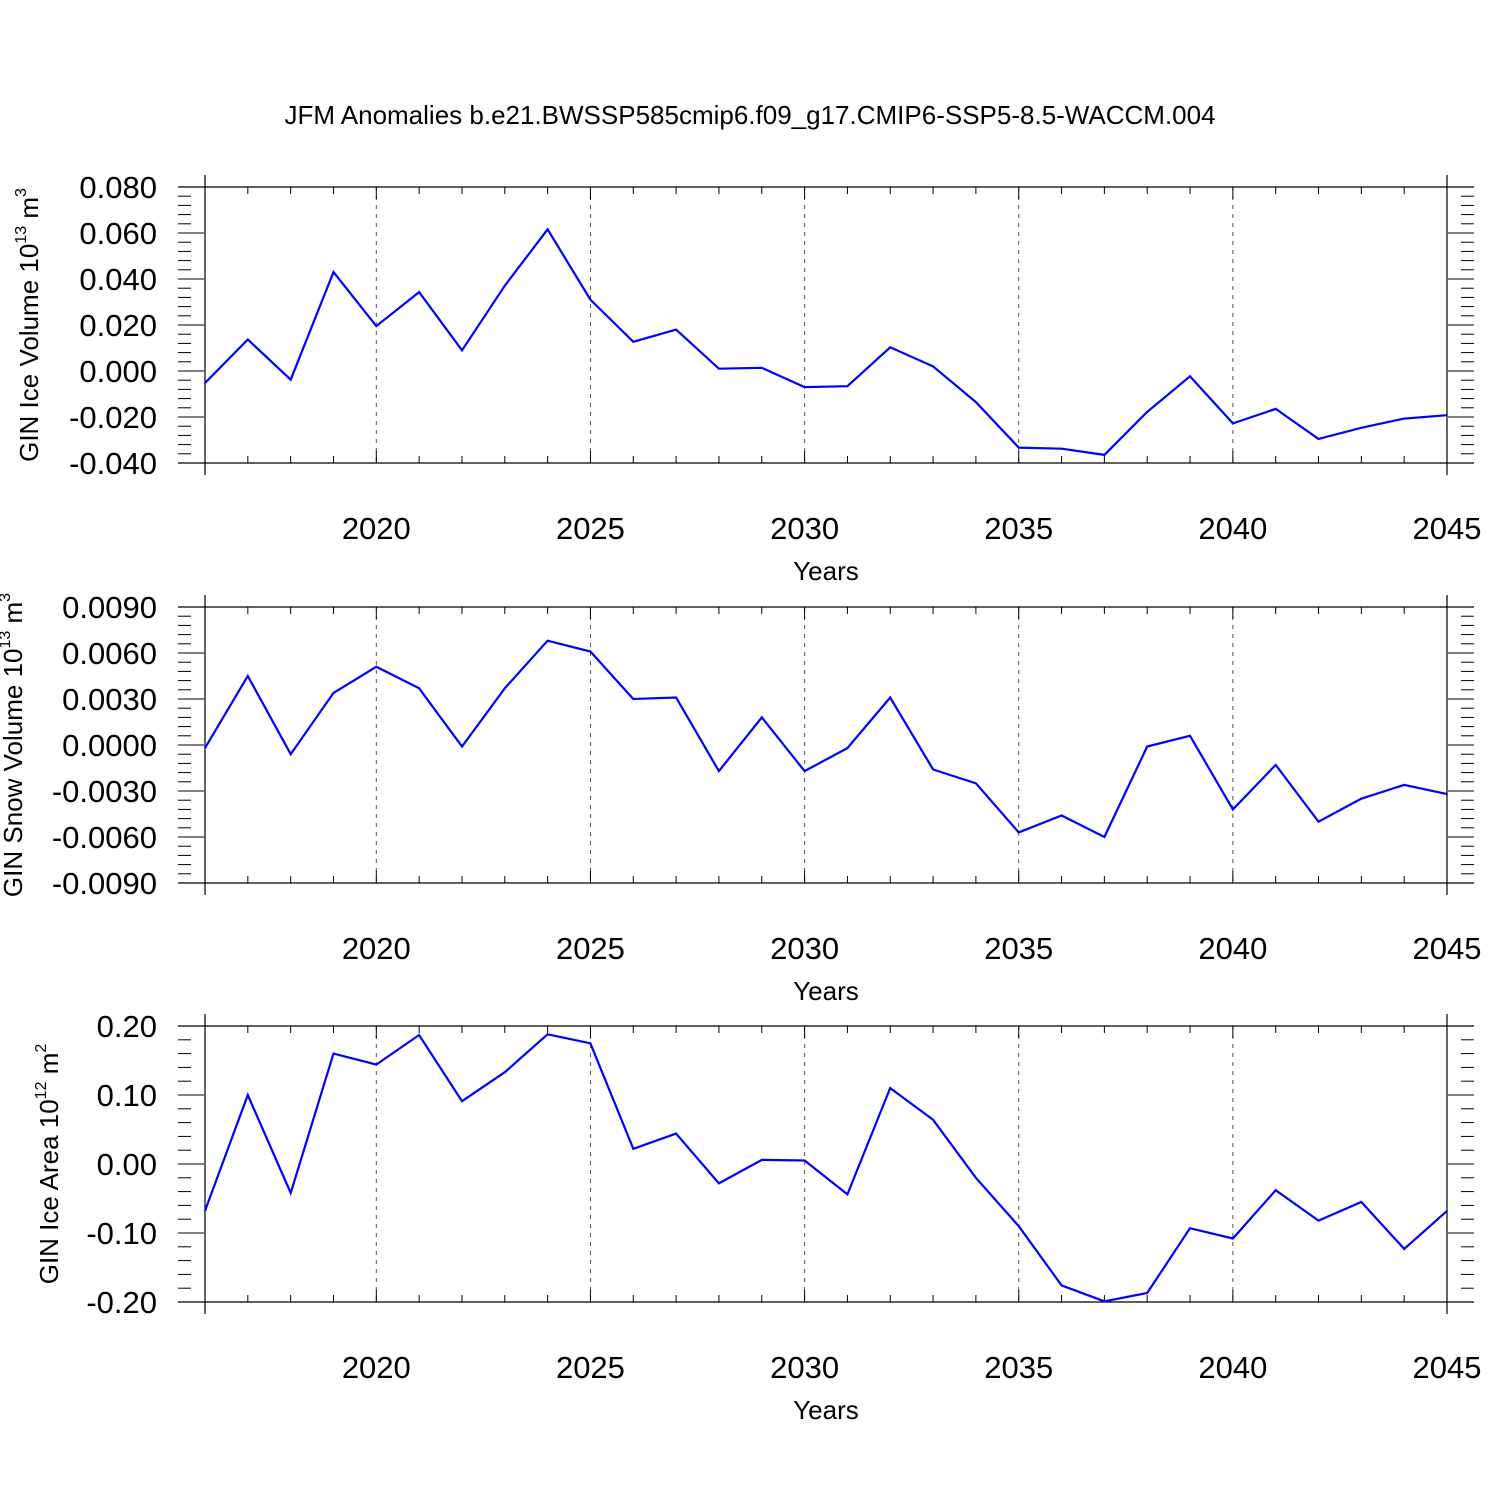 This screenshot has height=1500, width=1500. I want to click on y-axis-label: GIN Ice Area 1012 m2, so click(48, 1164).